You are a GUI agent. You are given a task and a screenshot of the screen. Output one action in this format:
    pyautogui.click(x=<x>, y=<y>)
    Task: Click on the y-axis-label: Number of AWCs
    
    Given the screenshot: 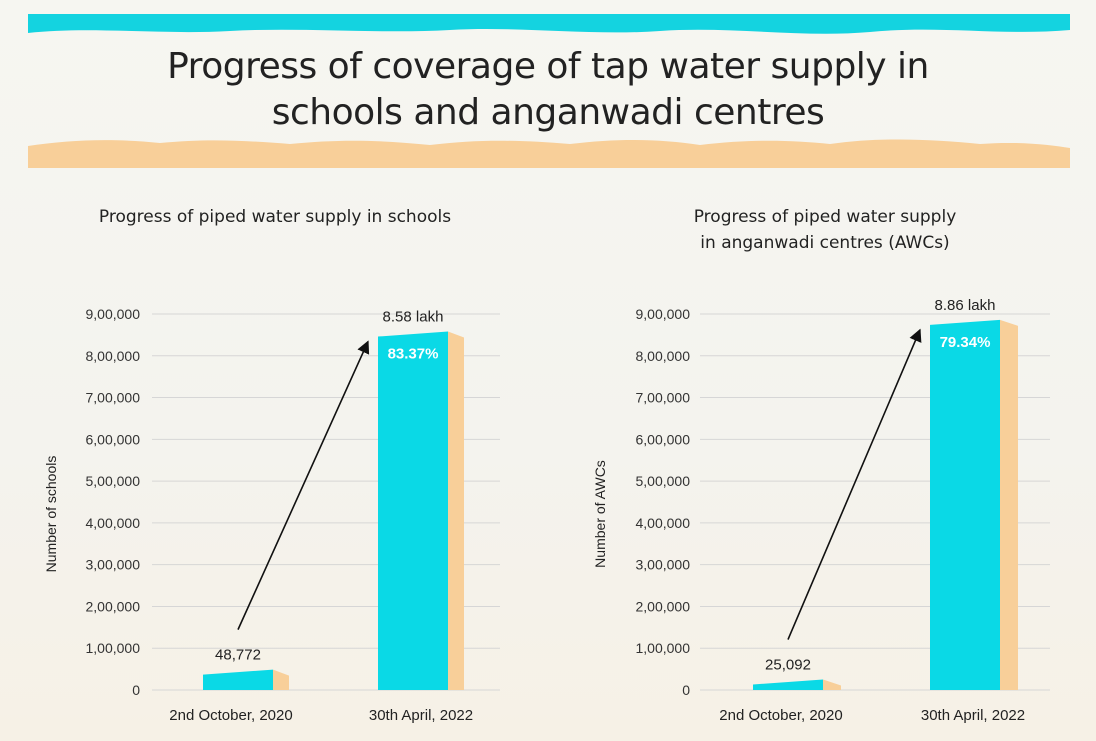 What is the action you would take?
    pyautogui.click(x=600, y=514)
    